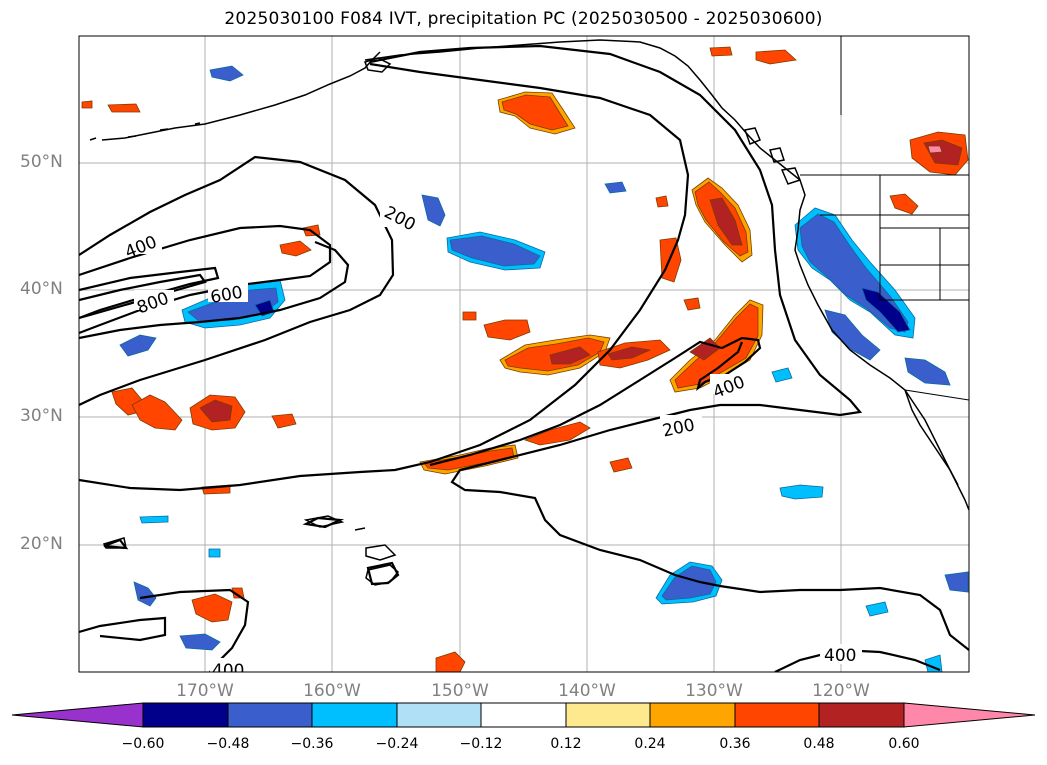 The width and height of the screenshot is (1047, 765). What do you see at coordinates (936, 395) in the screenshot?
I see `us-mexico-border` at bounding box center [936, 395].